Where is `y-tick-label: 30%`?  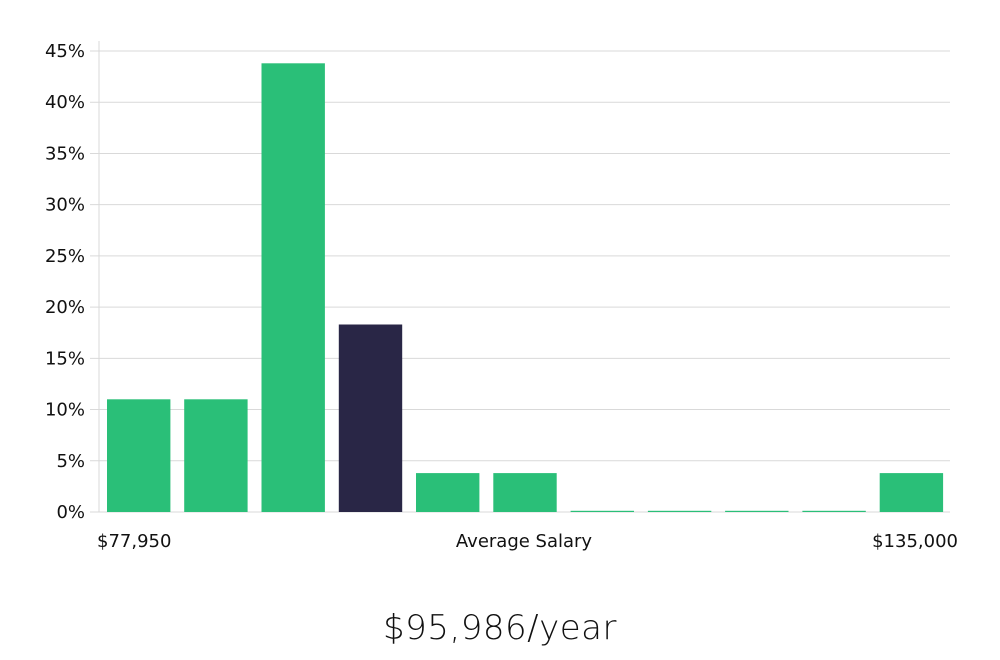 y-tick-label: 30% is located at coordinates (65, 205).